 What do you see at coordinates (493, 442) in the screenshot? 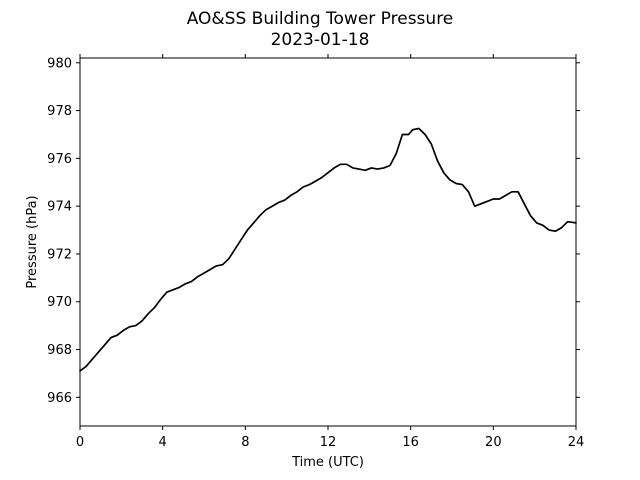
I see `x-tick-label: 20` at bounding box center [493, 442].